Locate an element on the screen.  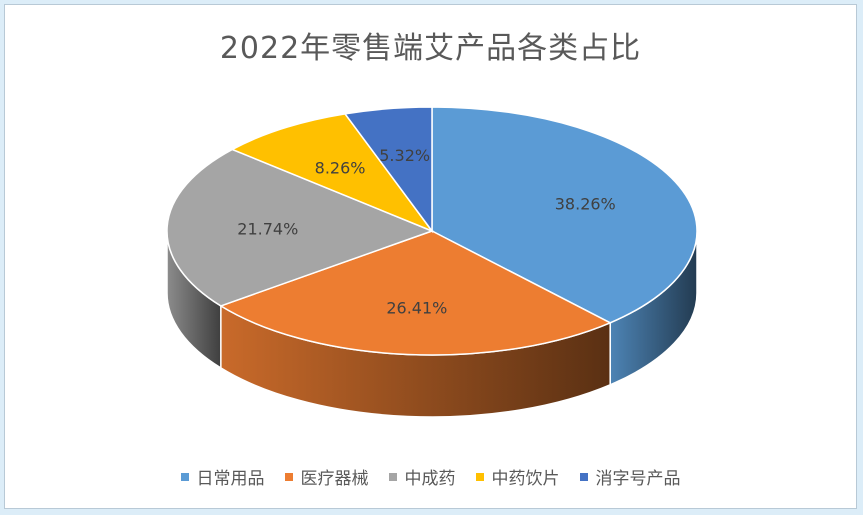
legend-item-decoction-pieces: 中药饮片 is located at coordinates (517, 476).